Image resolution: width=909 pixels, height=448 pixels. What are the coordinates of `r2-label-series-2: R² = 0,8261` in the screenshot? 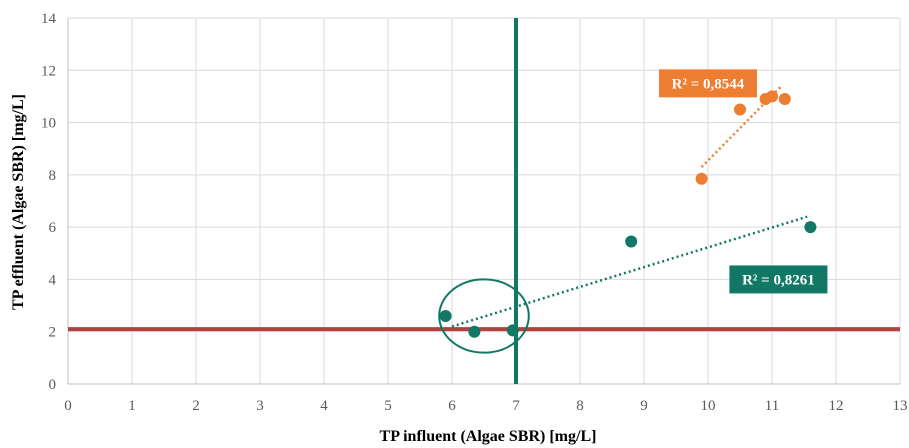 It's located at (778, 280).